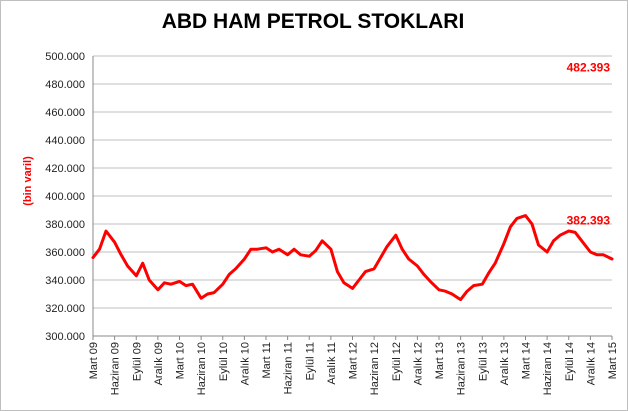 The image size is (628, 411). I want to click on x-tick-label: Eylül 14, so click(570, 361).